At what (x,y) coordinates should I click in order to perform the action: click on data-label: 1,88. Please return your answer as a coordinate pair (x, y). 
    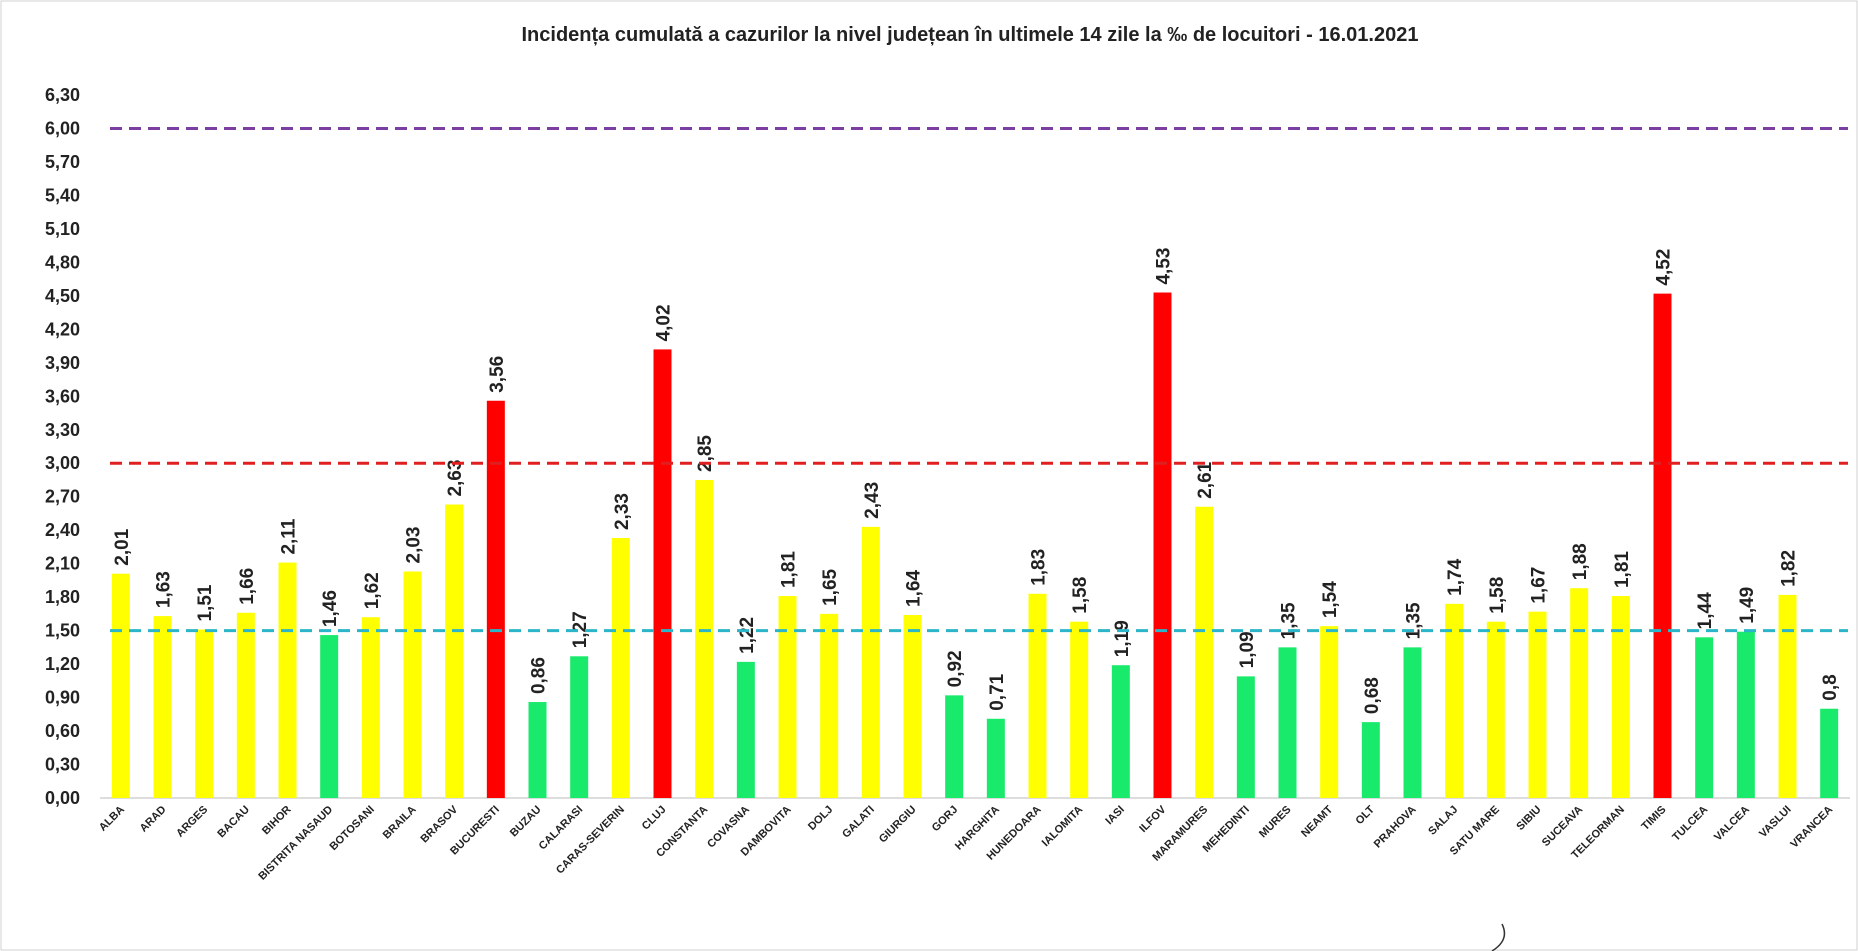
    Looking at the image, I should click on (1580, 561).